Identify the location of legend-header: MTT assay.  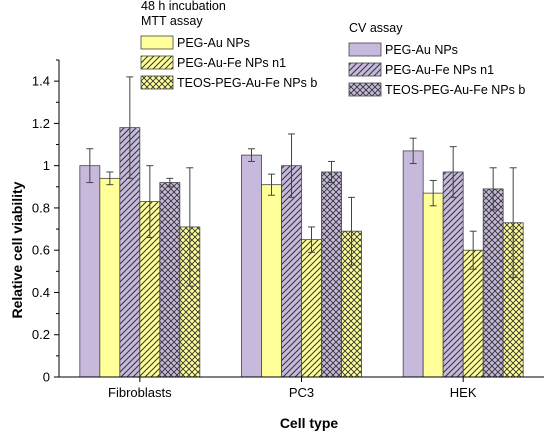
(172, 21).